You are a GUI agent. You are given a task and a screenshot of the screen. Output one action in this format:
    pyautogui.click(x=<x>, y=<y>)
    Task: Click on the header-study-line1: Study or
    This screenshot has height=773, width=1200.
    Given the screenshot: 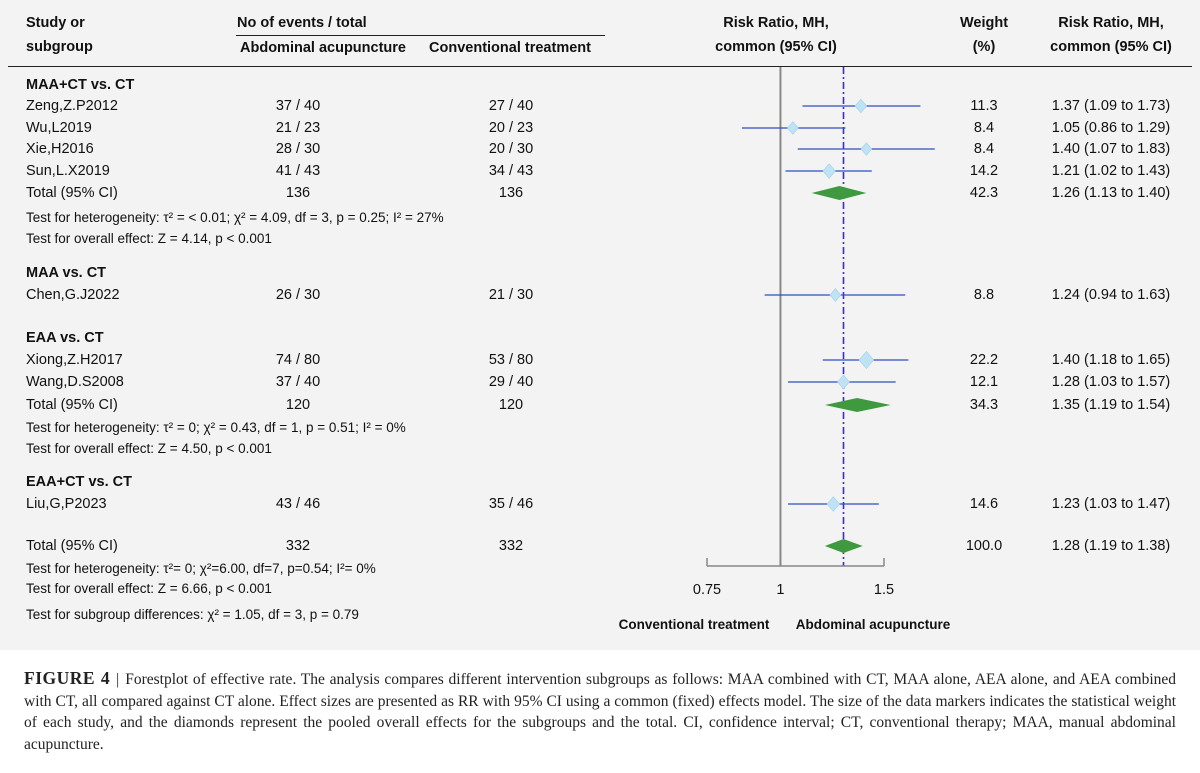 What is the action you would take?
    pyautogui.click(x=55, y=23)
    